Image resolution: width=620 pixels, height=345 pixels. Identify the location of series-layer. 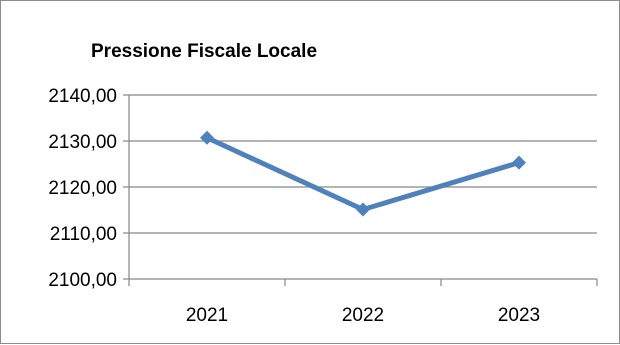
(363, 173).